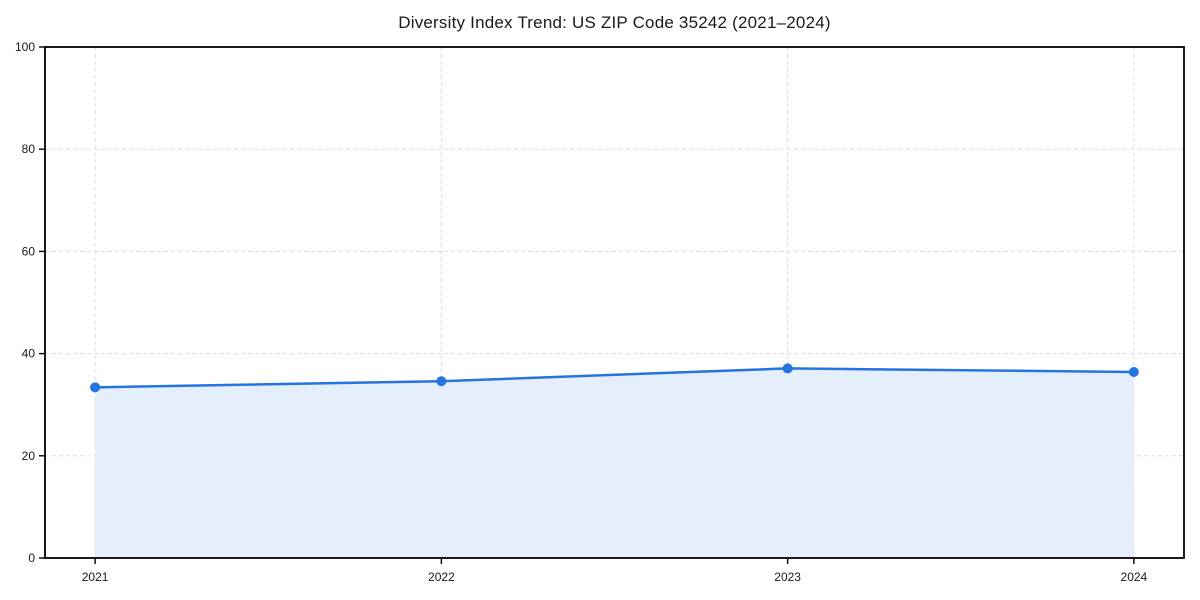 The width and height of the screenshot is (1200, 600). Describe the element at coordinates (1134, 577) in the screenshot. I see `x-tick-label: 2024` at that location.